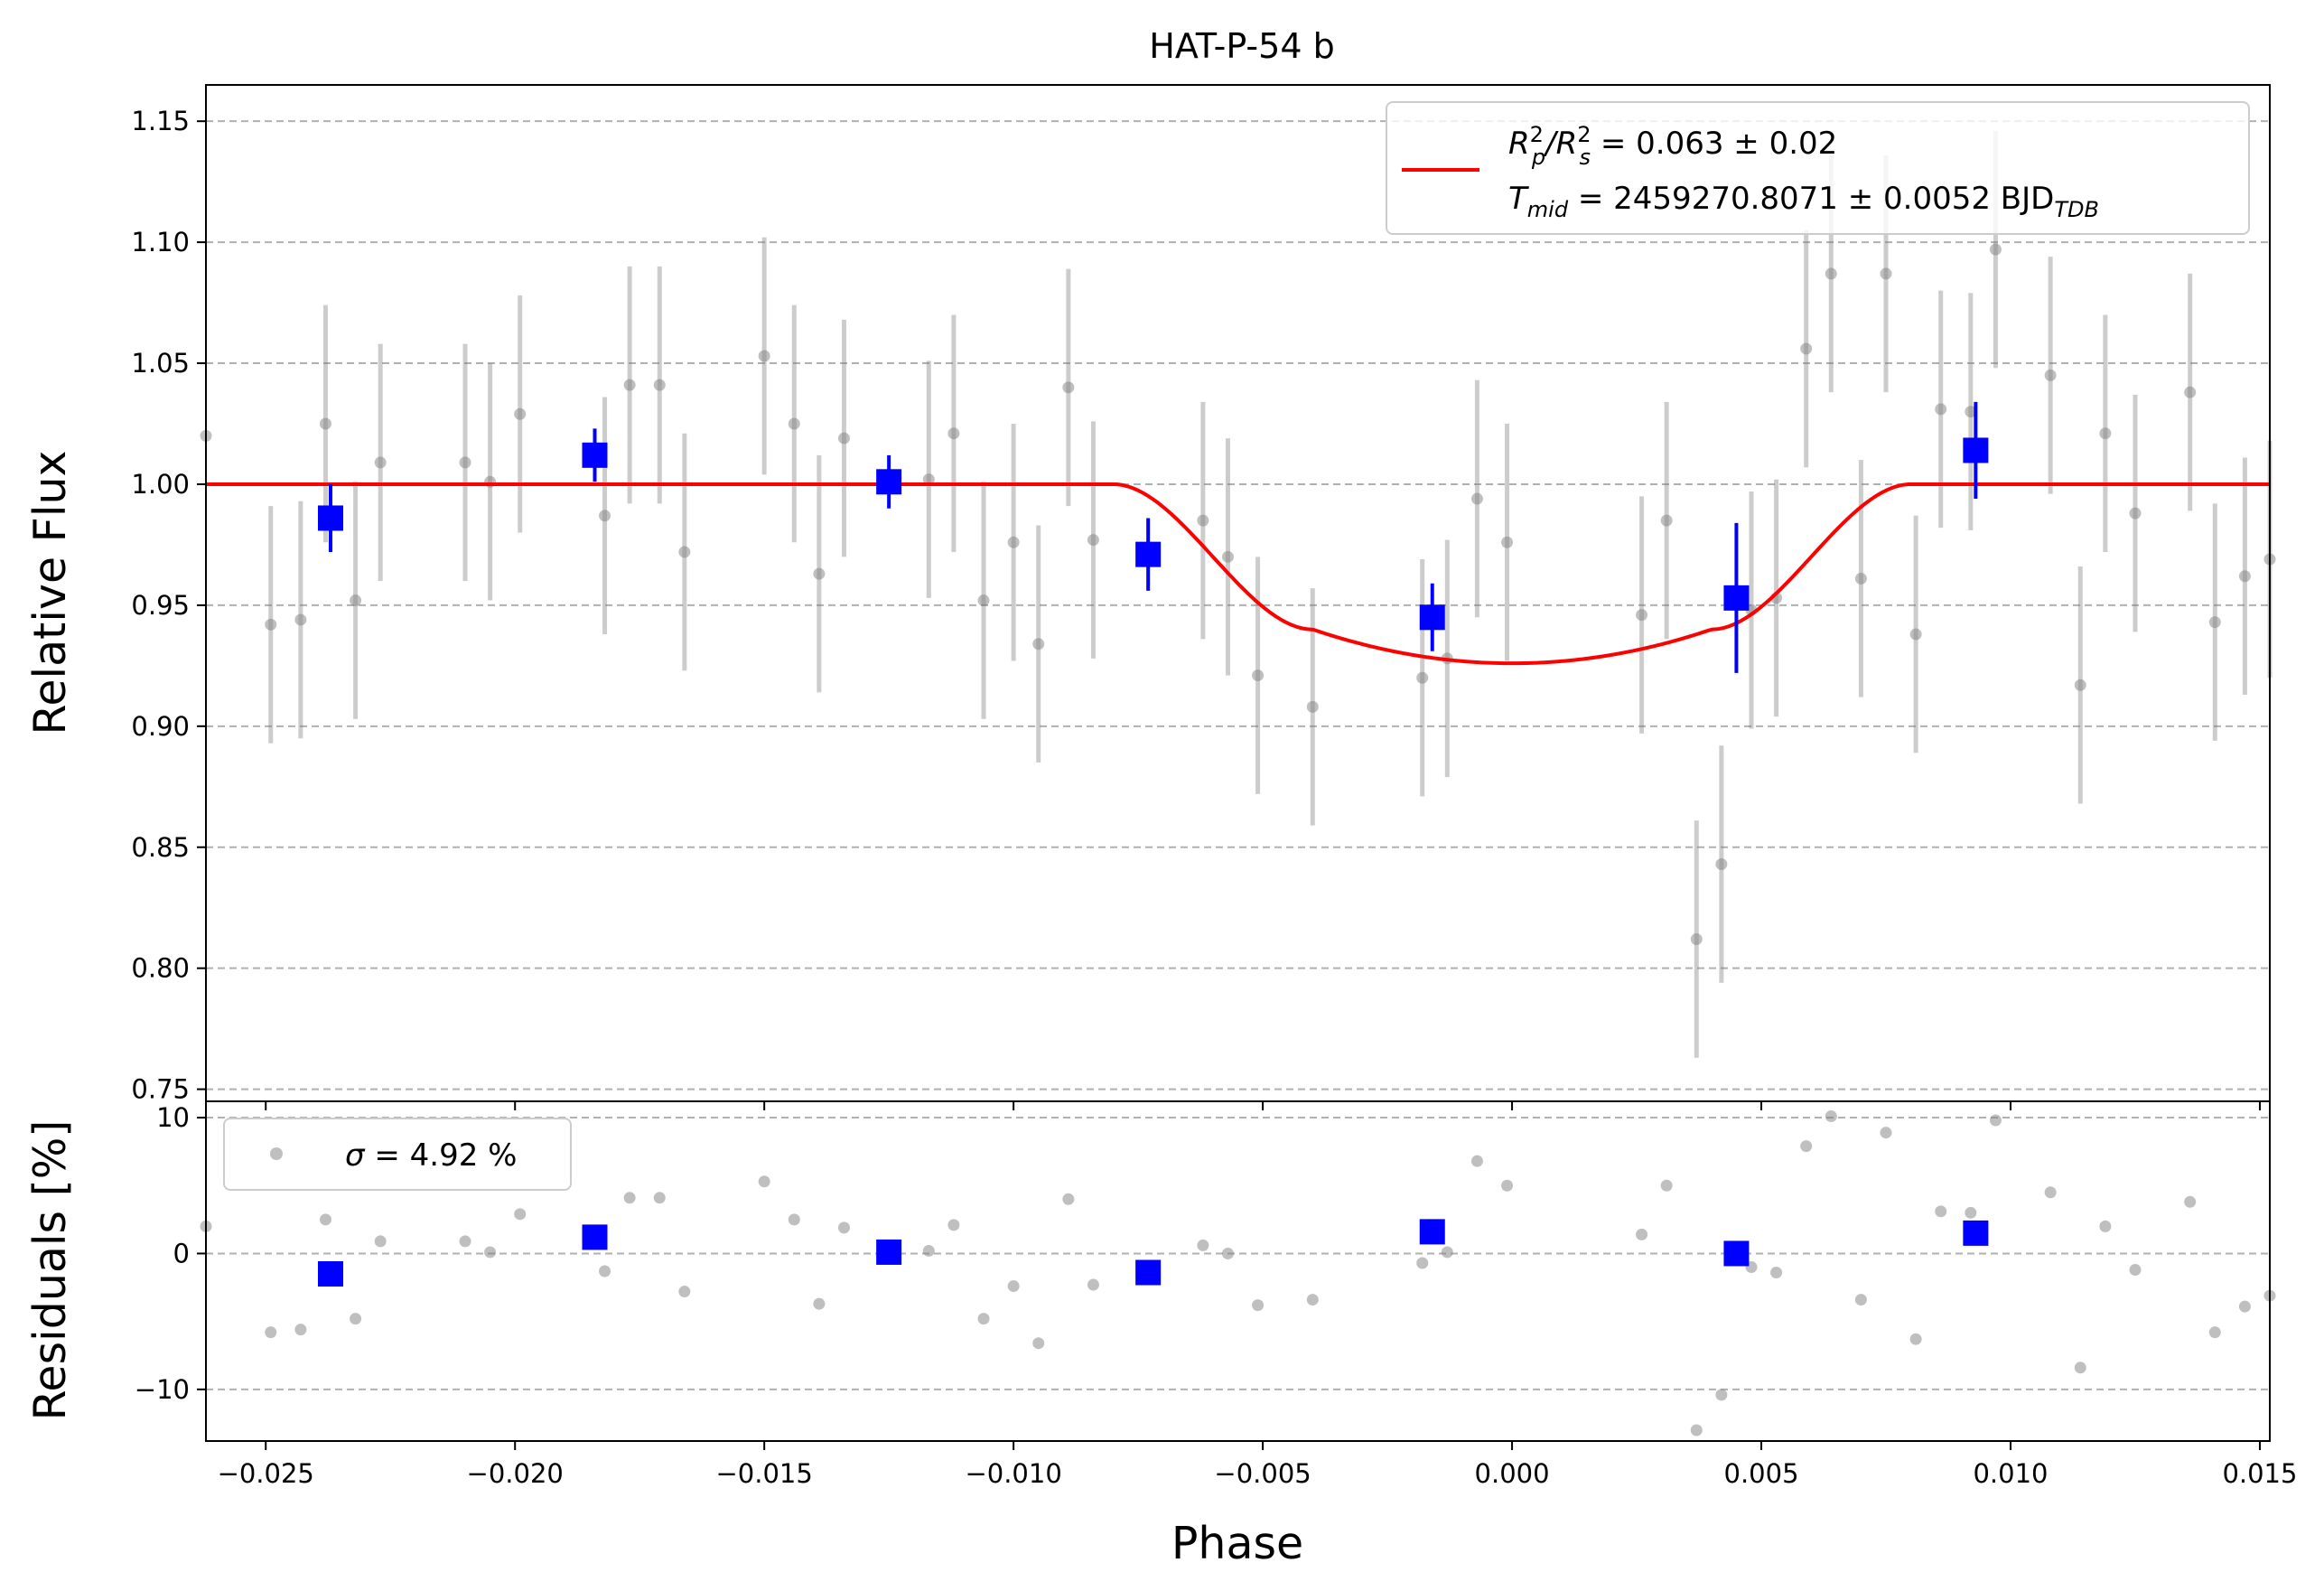  What do you see at coordinates (160, 1089) in the screenshot?
I see `top-y-tick-label: 0.75` at bounding box center [160, 1089].